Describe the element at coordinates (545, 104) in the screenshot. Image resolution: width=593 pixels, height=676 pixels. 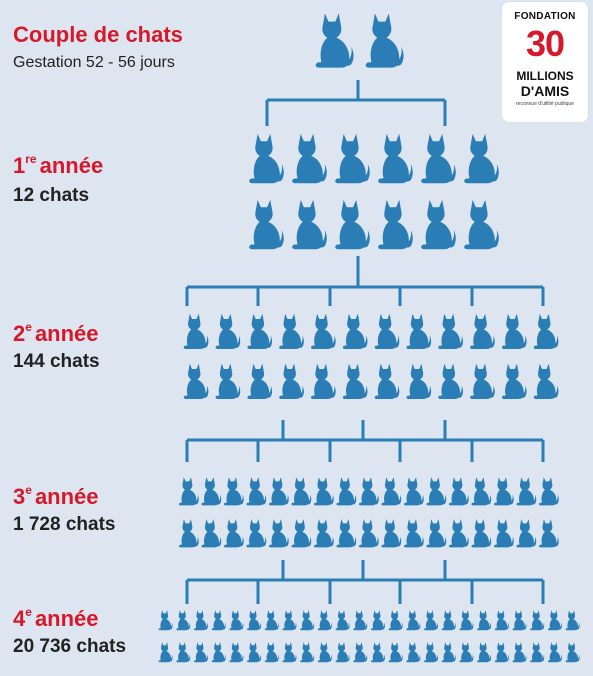
I see `logo-tagline: reconnue d'utilité publique` at that location.